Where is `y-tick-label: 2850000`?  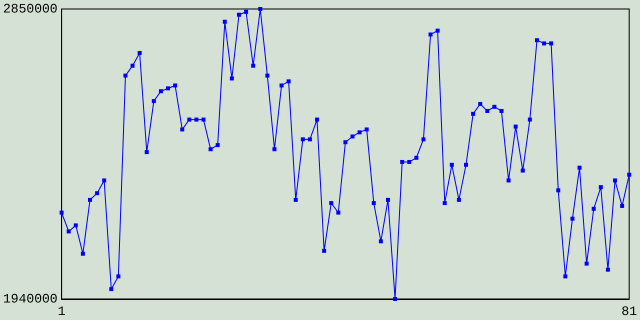 y-tick-label: 2850000 is located at coordinates (30, 9).